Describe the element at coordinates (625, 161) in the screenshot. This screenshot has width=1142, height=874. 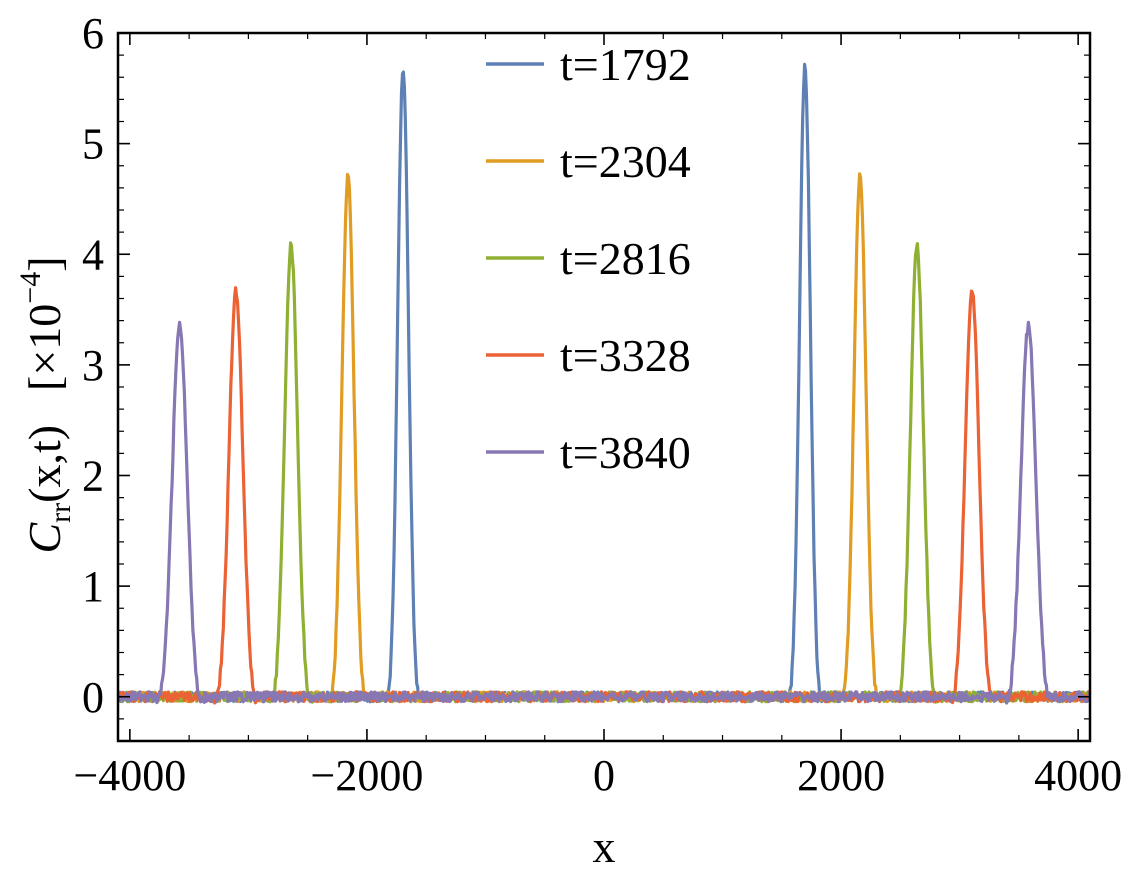
I see `legend-label: t=2304` at that location.